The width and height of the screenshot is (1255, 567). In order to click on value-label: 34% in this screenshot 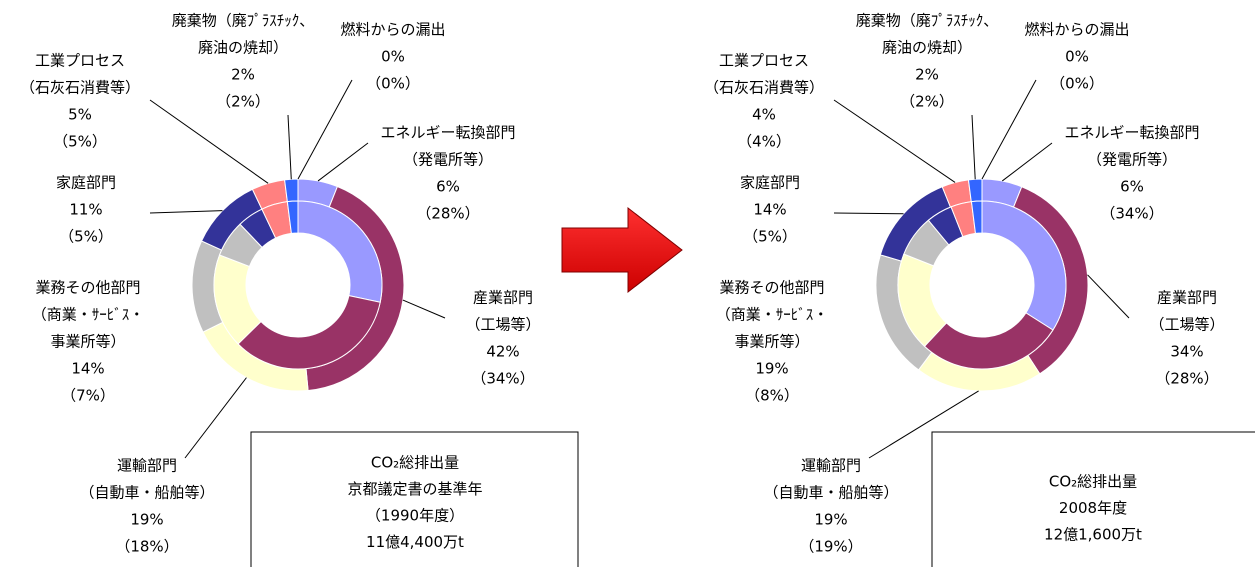, I will do `click(1186, 352)`.